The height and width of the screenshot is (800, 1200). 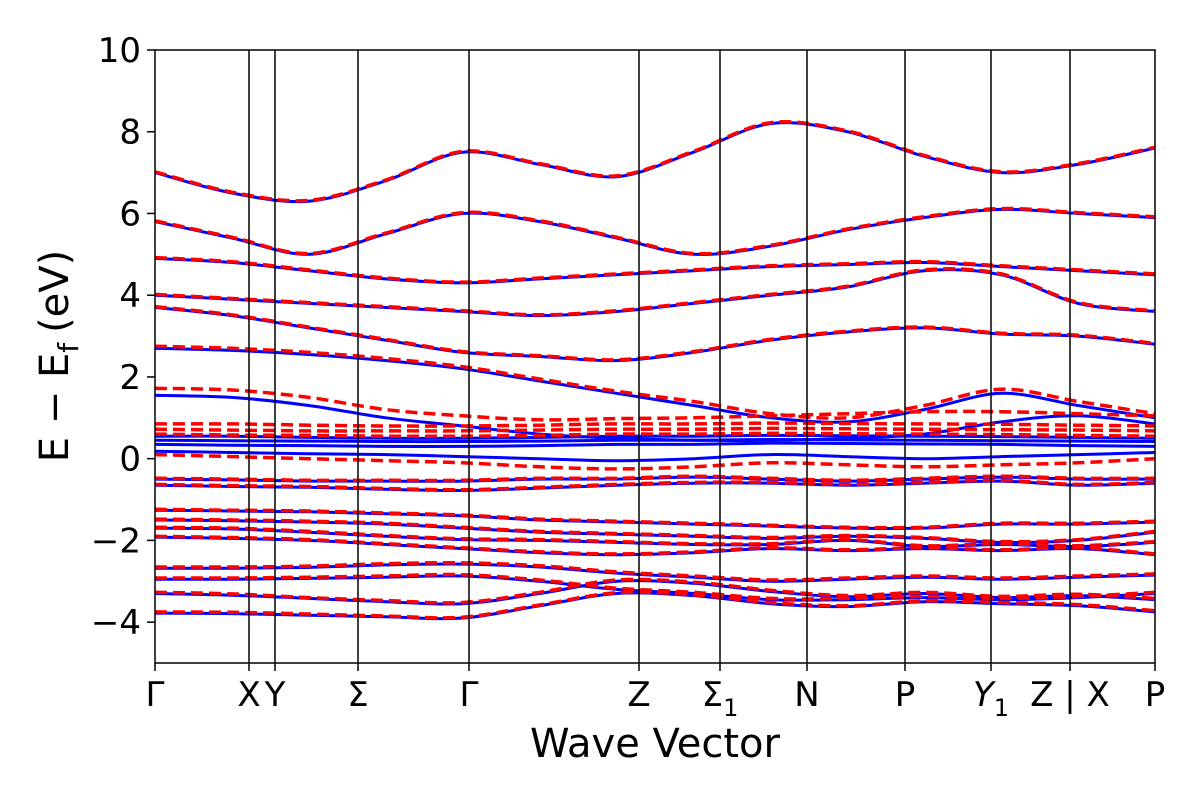 What do you see at coordinates (119, 51) in the screenshot?
I see `y-tick-label: 10` at bounding box center [119, 51].